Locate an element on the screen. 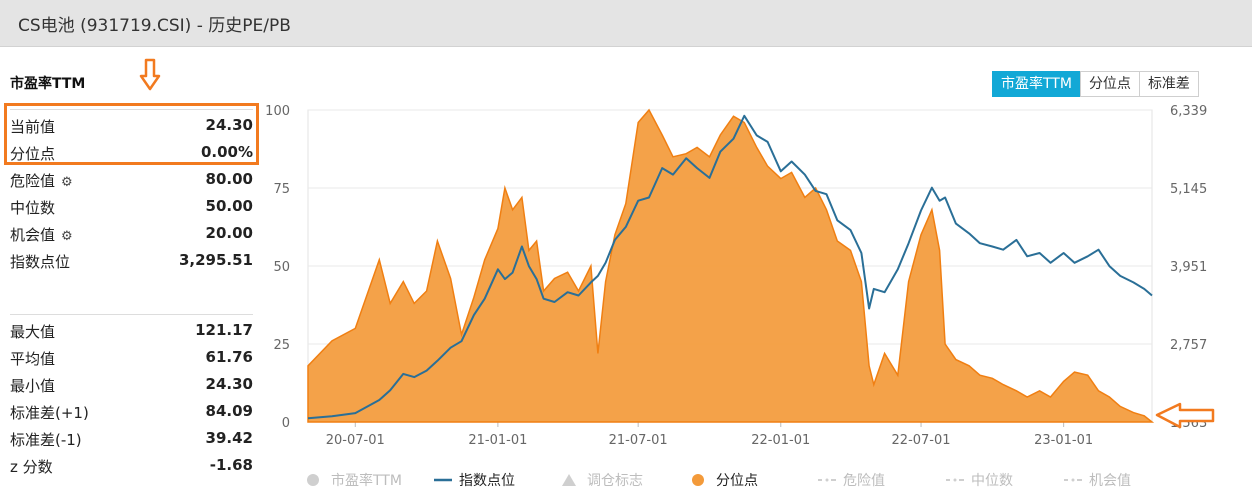  stat-value: 121.17 is located at coordinates (224, 330).